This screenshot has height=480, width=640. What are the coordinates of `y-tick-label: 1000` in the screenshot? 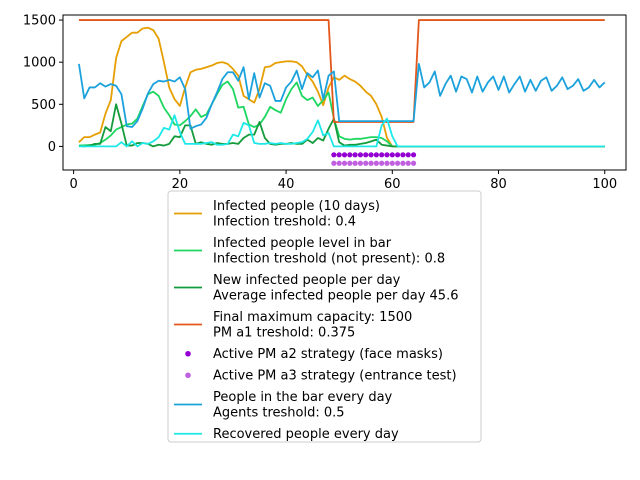 It's located at (39, 63).